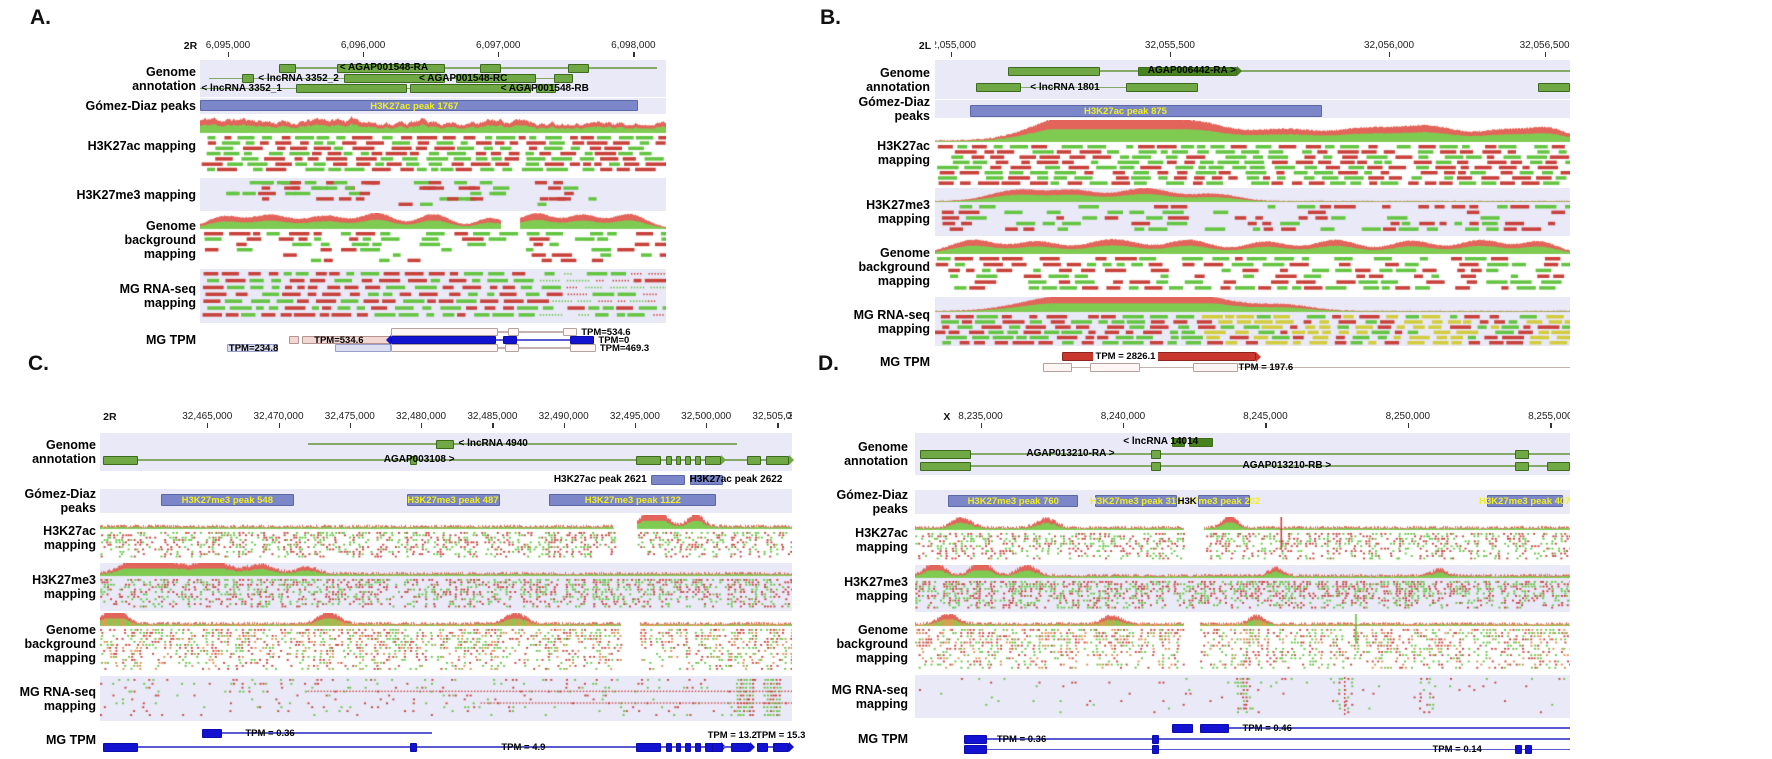 The image size is (1772, 759). Describe the element at coordinates (453, 500) in the screenshot. I see `peak-label: H3K27me3 peak 487` at that location.